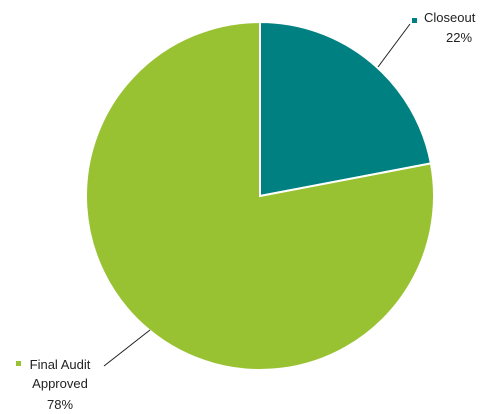  I want to click on slice-label-line: 78%, so click(60, 404).